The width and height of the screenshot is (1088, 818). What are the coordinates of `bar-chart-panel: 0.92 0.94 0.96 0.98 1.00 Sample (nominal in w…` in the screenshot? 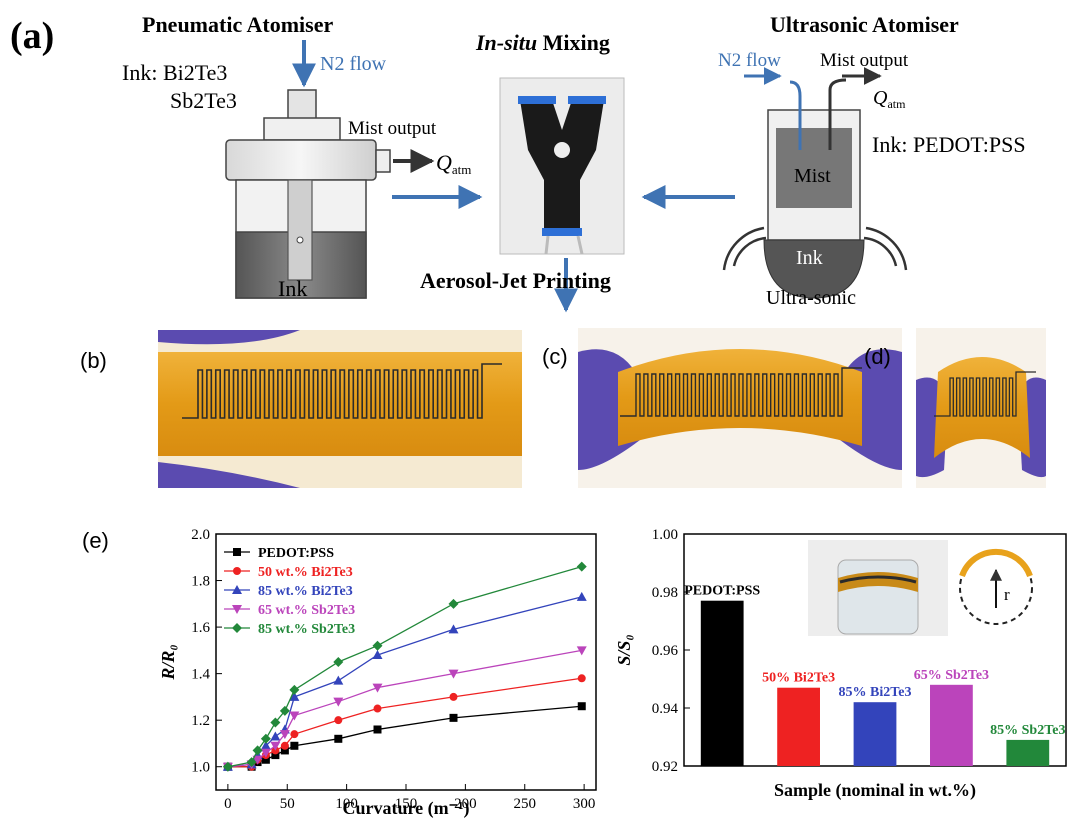 It's located at (840, 664).